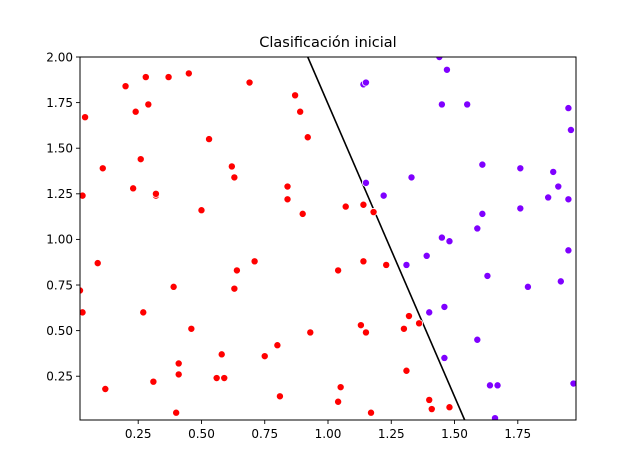 This screenshot has height=472, width=640. Describe the element at coordinates (59, 57) in the screenshot. I see `y-tick-label: 2.00` at that location.